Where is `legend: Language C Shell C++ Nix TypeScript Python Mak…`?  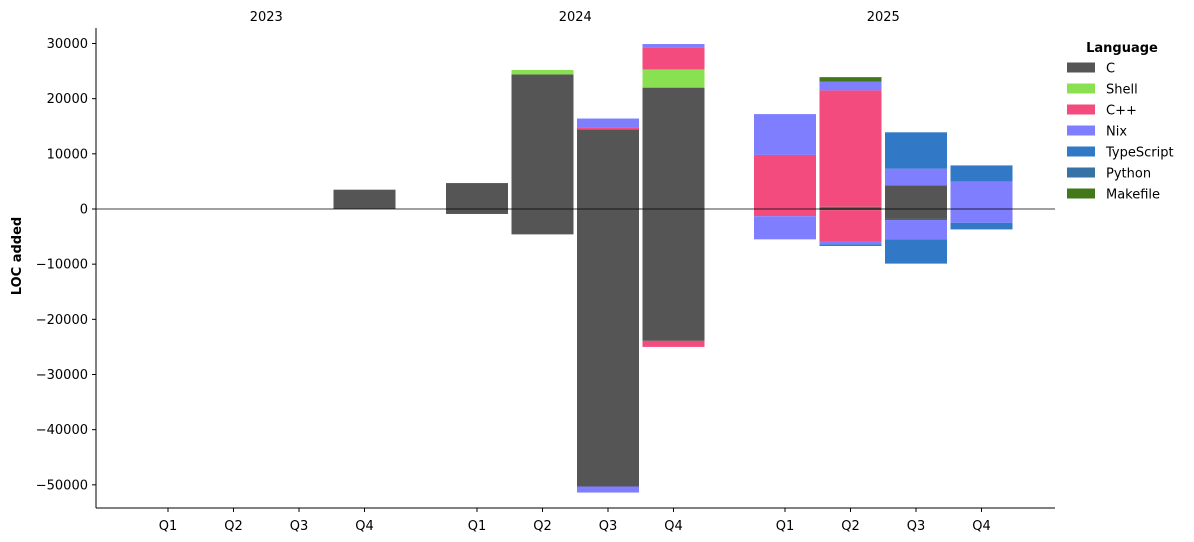
legend: Language C Shell C++ Nix TypeScript Python Mak… is located at coordinates (1120, 122).